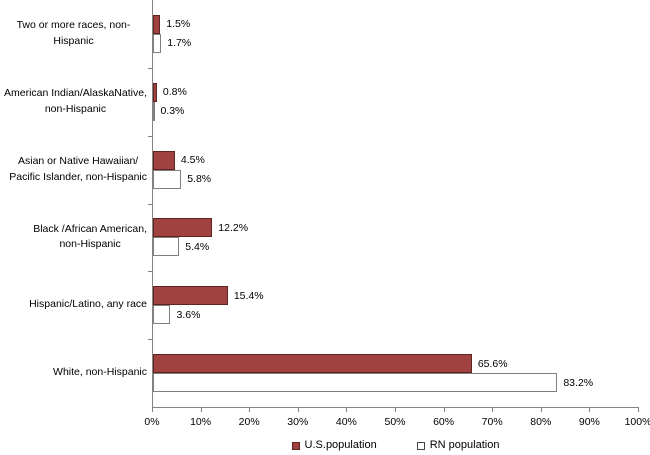  Describe the element at coordinates (637, 422) in the screenshot. I see `x-axis-tick-label: 100%` at that location.